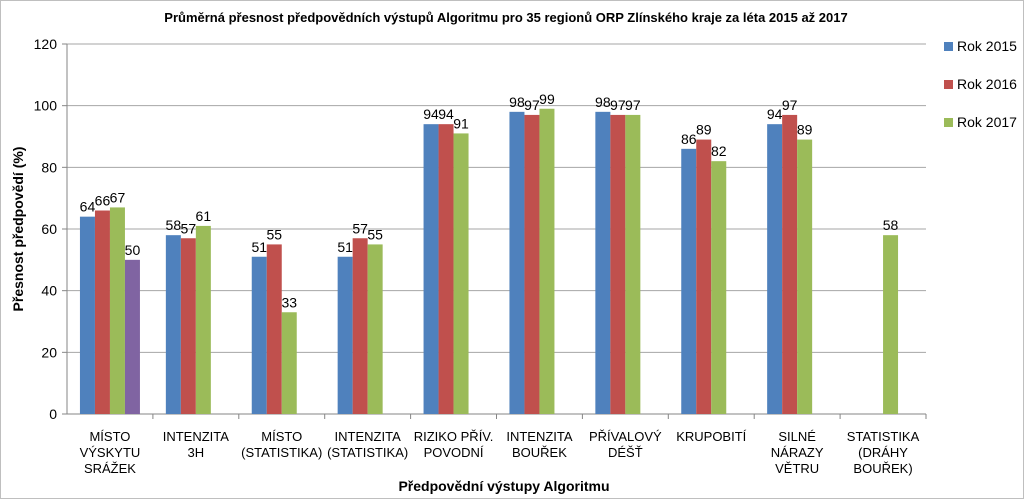  What do you see at coordinates (547, 99) in the screenshot?
I see `data-label: 99` at bounding box center [547, 99].